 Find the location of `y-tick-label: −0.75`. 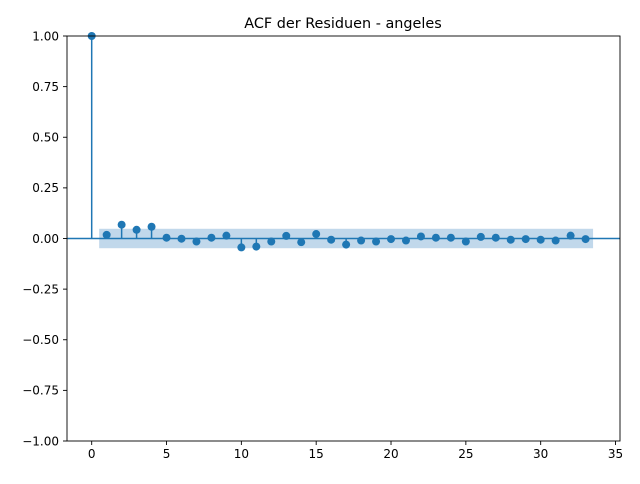

y-tick-label: −0.75 is located at coordinates (40, 391).